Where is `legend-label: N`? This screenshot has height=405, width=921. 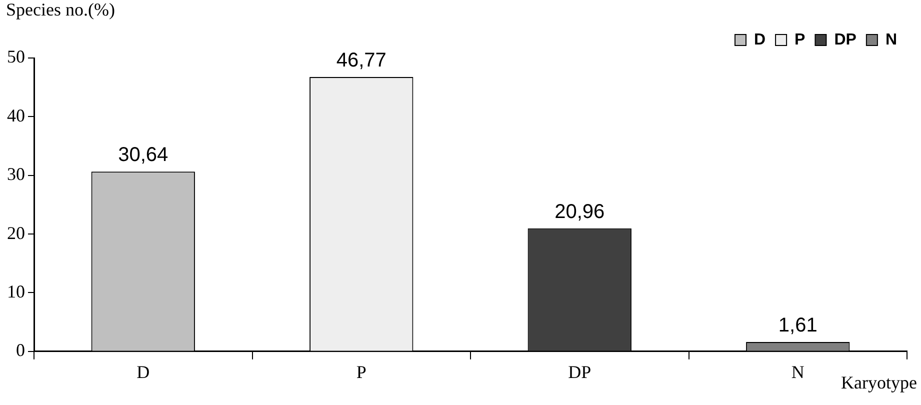 legend-label: N is located at coordinates (891, 39).